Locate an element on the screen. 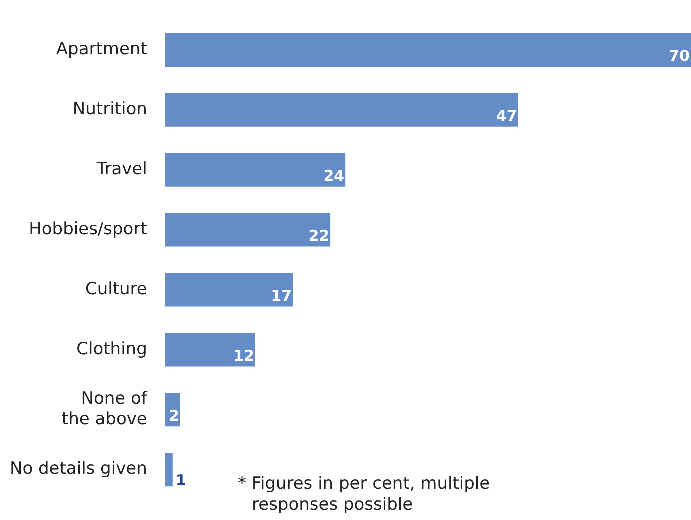  y-tick-label: Apartment is located at coordinates (102, 50).